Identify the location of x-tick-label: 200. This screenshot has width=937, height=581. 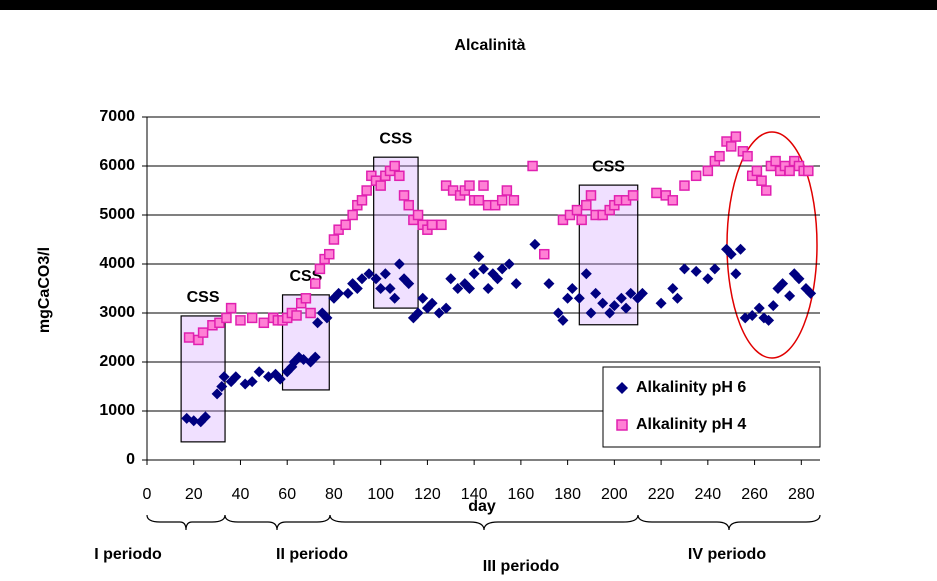
(614, 494).